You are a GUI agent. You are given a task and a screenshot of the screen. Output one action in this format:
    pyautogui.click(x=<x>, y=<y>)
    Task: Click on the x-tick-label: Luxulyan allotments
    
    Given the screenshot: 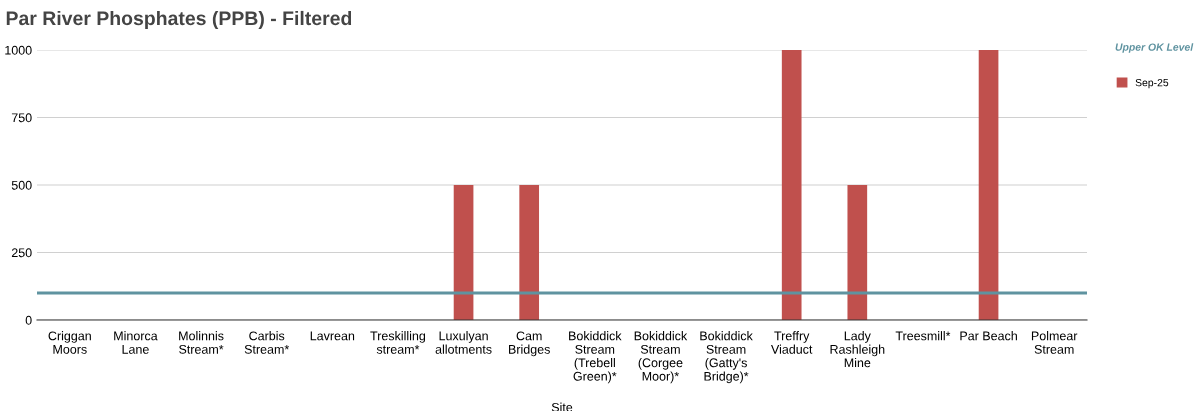 What is the action you would take?
    pyautogui.click(x=463, y=342)
    